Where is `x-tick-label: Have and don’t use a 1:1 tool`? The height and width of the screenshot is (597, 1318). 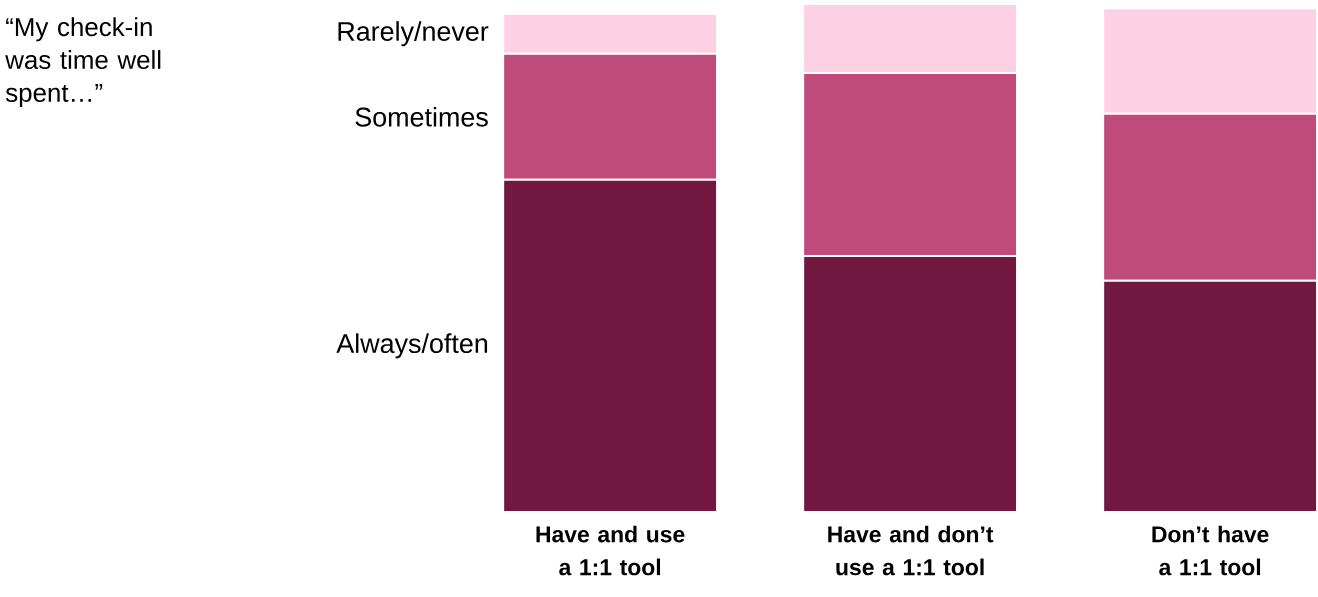 x-tick-label: Have and don’t use a 1:1 tool is located at coordinates (911, 550).